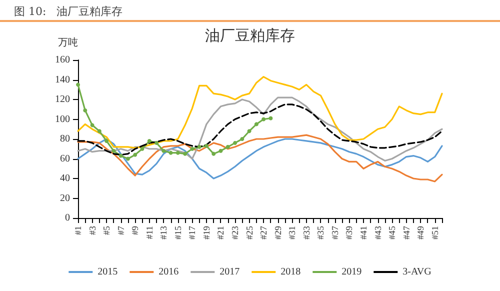  What do you see at coordinates (292, 233) in the screenshot?
I see `x-tick-label: #31` at bounding box center [292, 233].